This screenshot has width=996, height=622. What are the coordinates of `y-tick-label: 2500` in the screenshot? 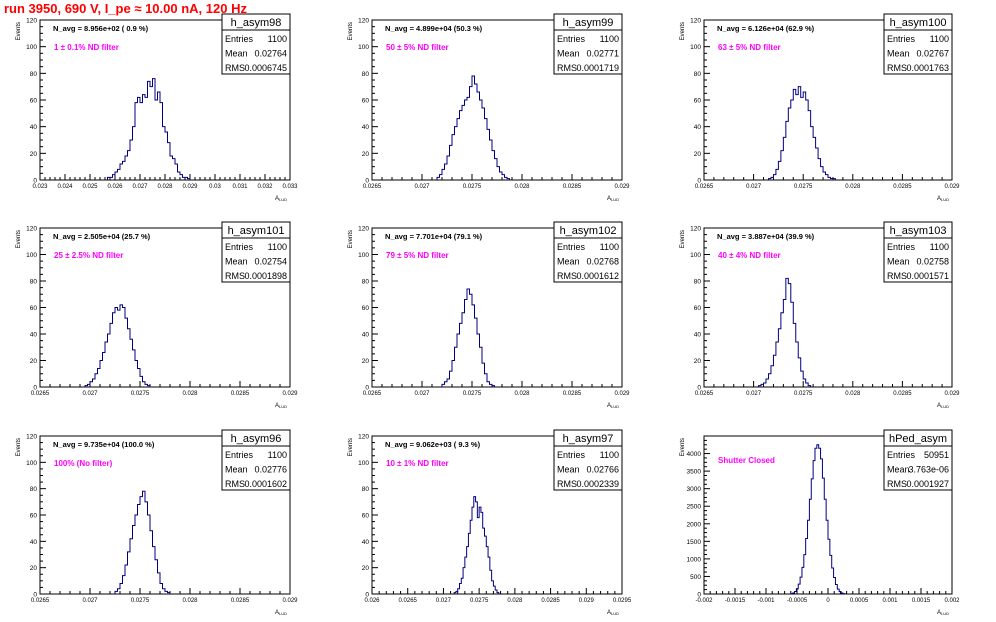 It's located at (694, 507).